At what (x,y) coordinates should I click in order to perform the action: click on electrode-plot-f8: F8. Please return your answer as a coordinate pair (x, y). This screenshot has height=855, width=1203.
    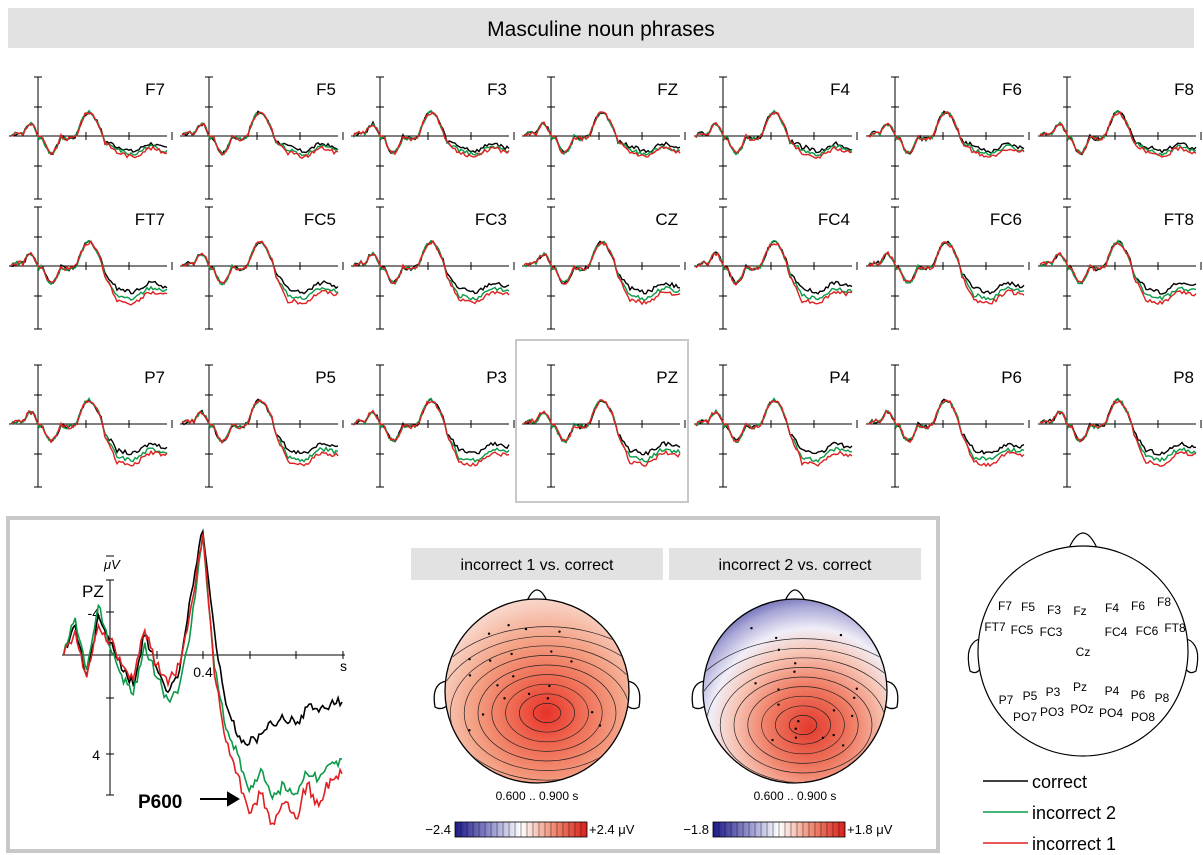
    Looking at the image, I should click on (1120, 138).